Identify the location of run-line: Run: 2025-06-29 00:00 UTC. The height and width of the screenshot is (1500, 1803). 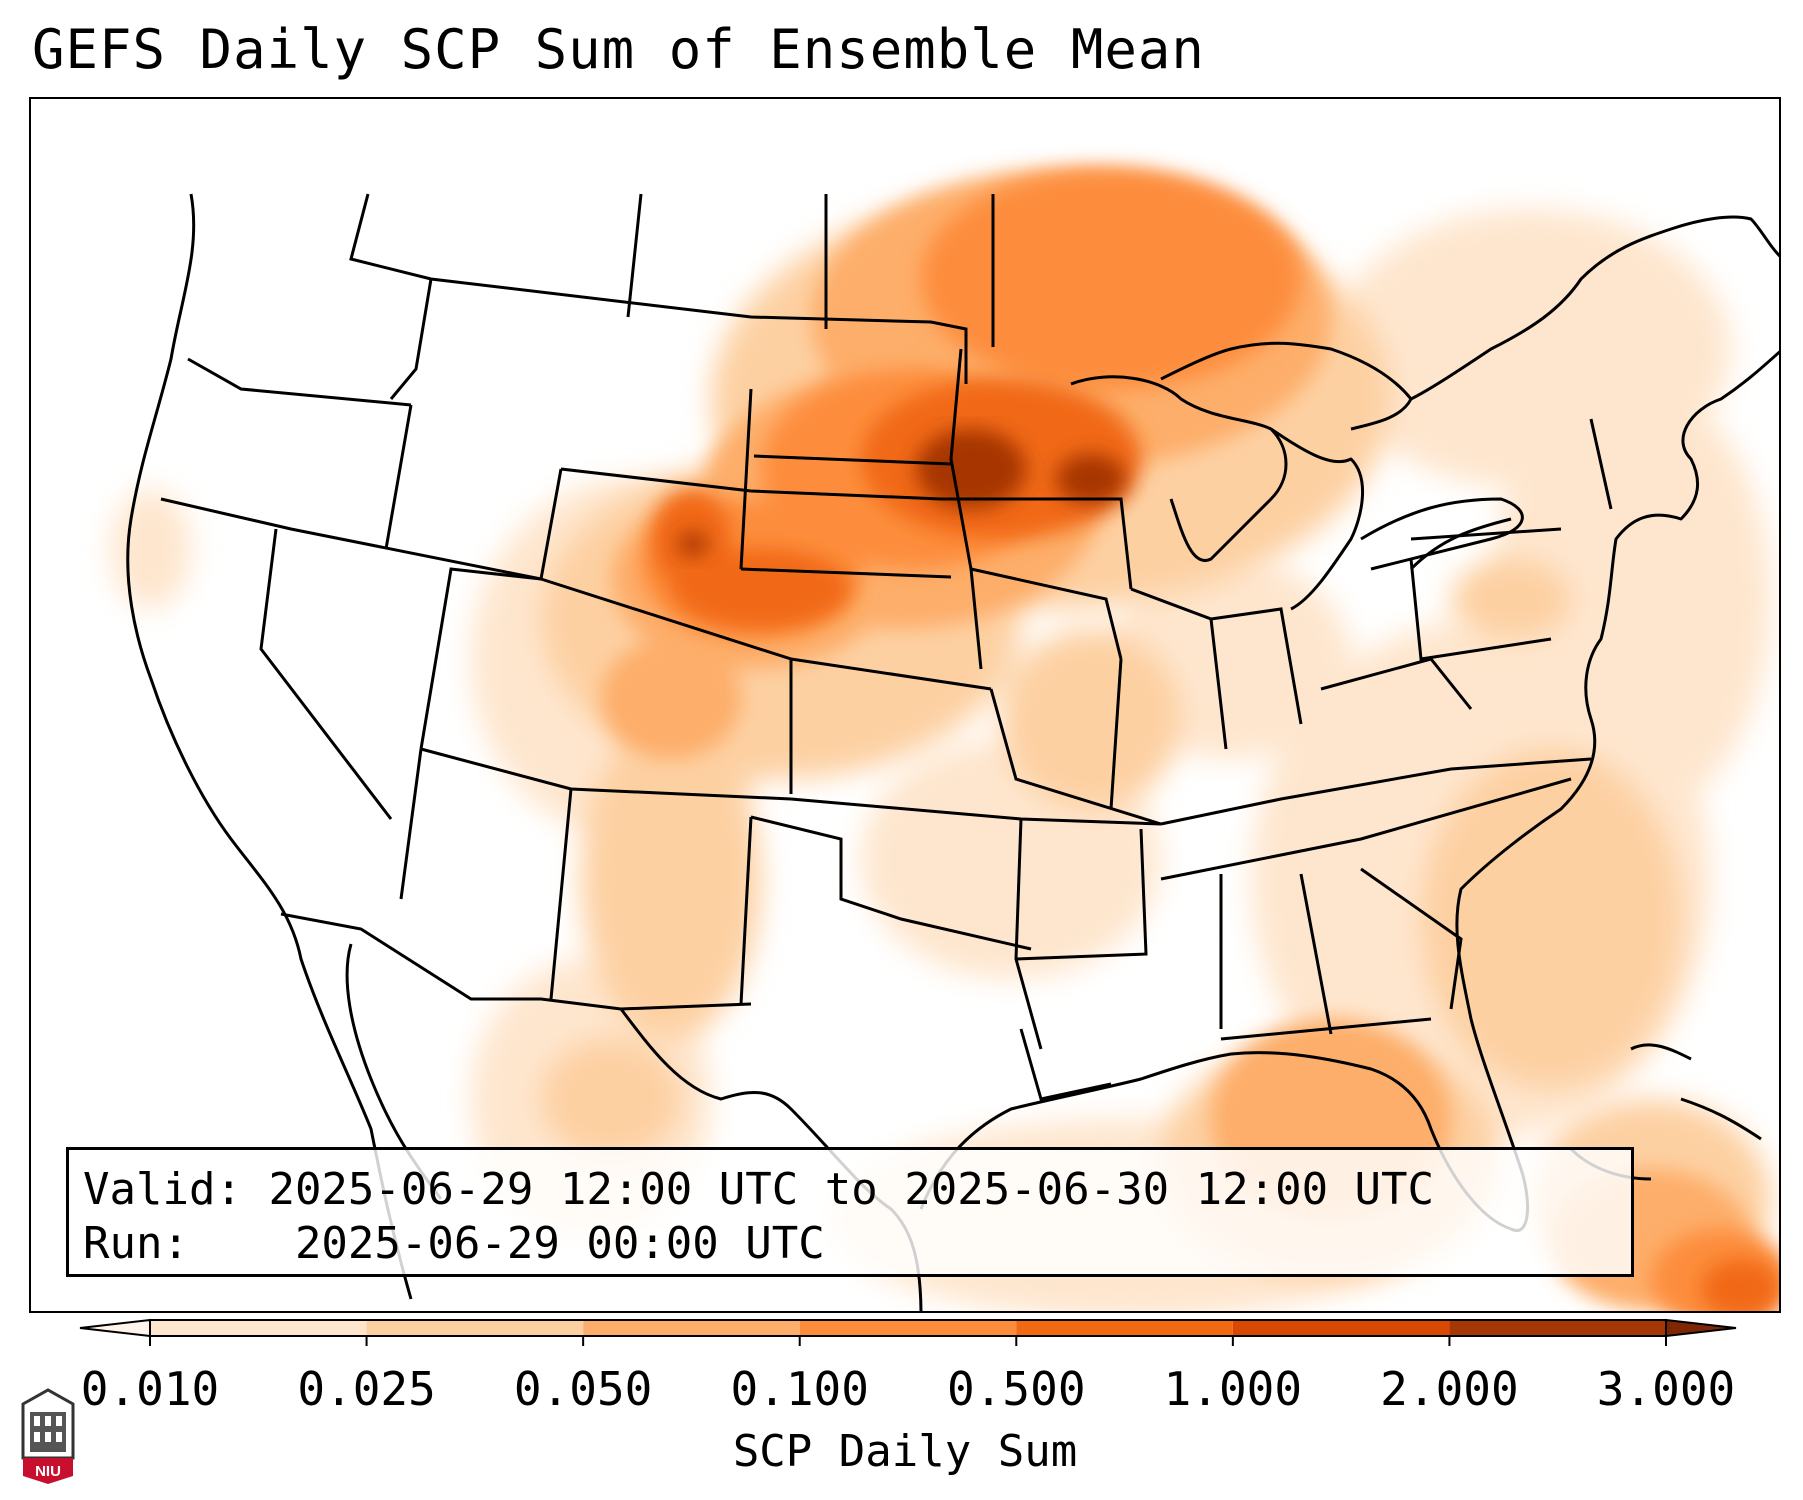
(454, 1243).